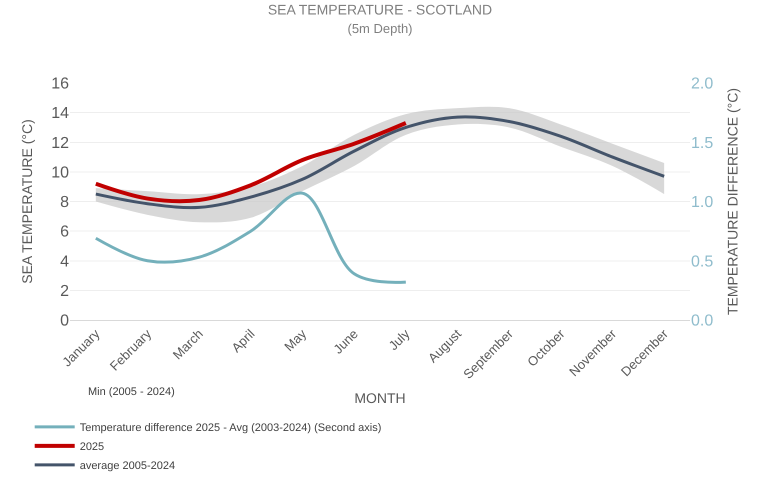 Image resolution: width=760 pixels, height=491 pixels. I want to click on y-axis-title: SEA TEMPERATURE (°C), so click(26, 201).